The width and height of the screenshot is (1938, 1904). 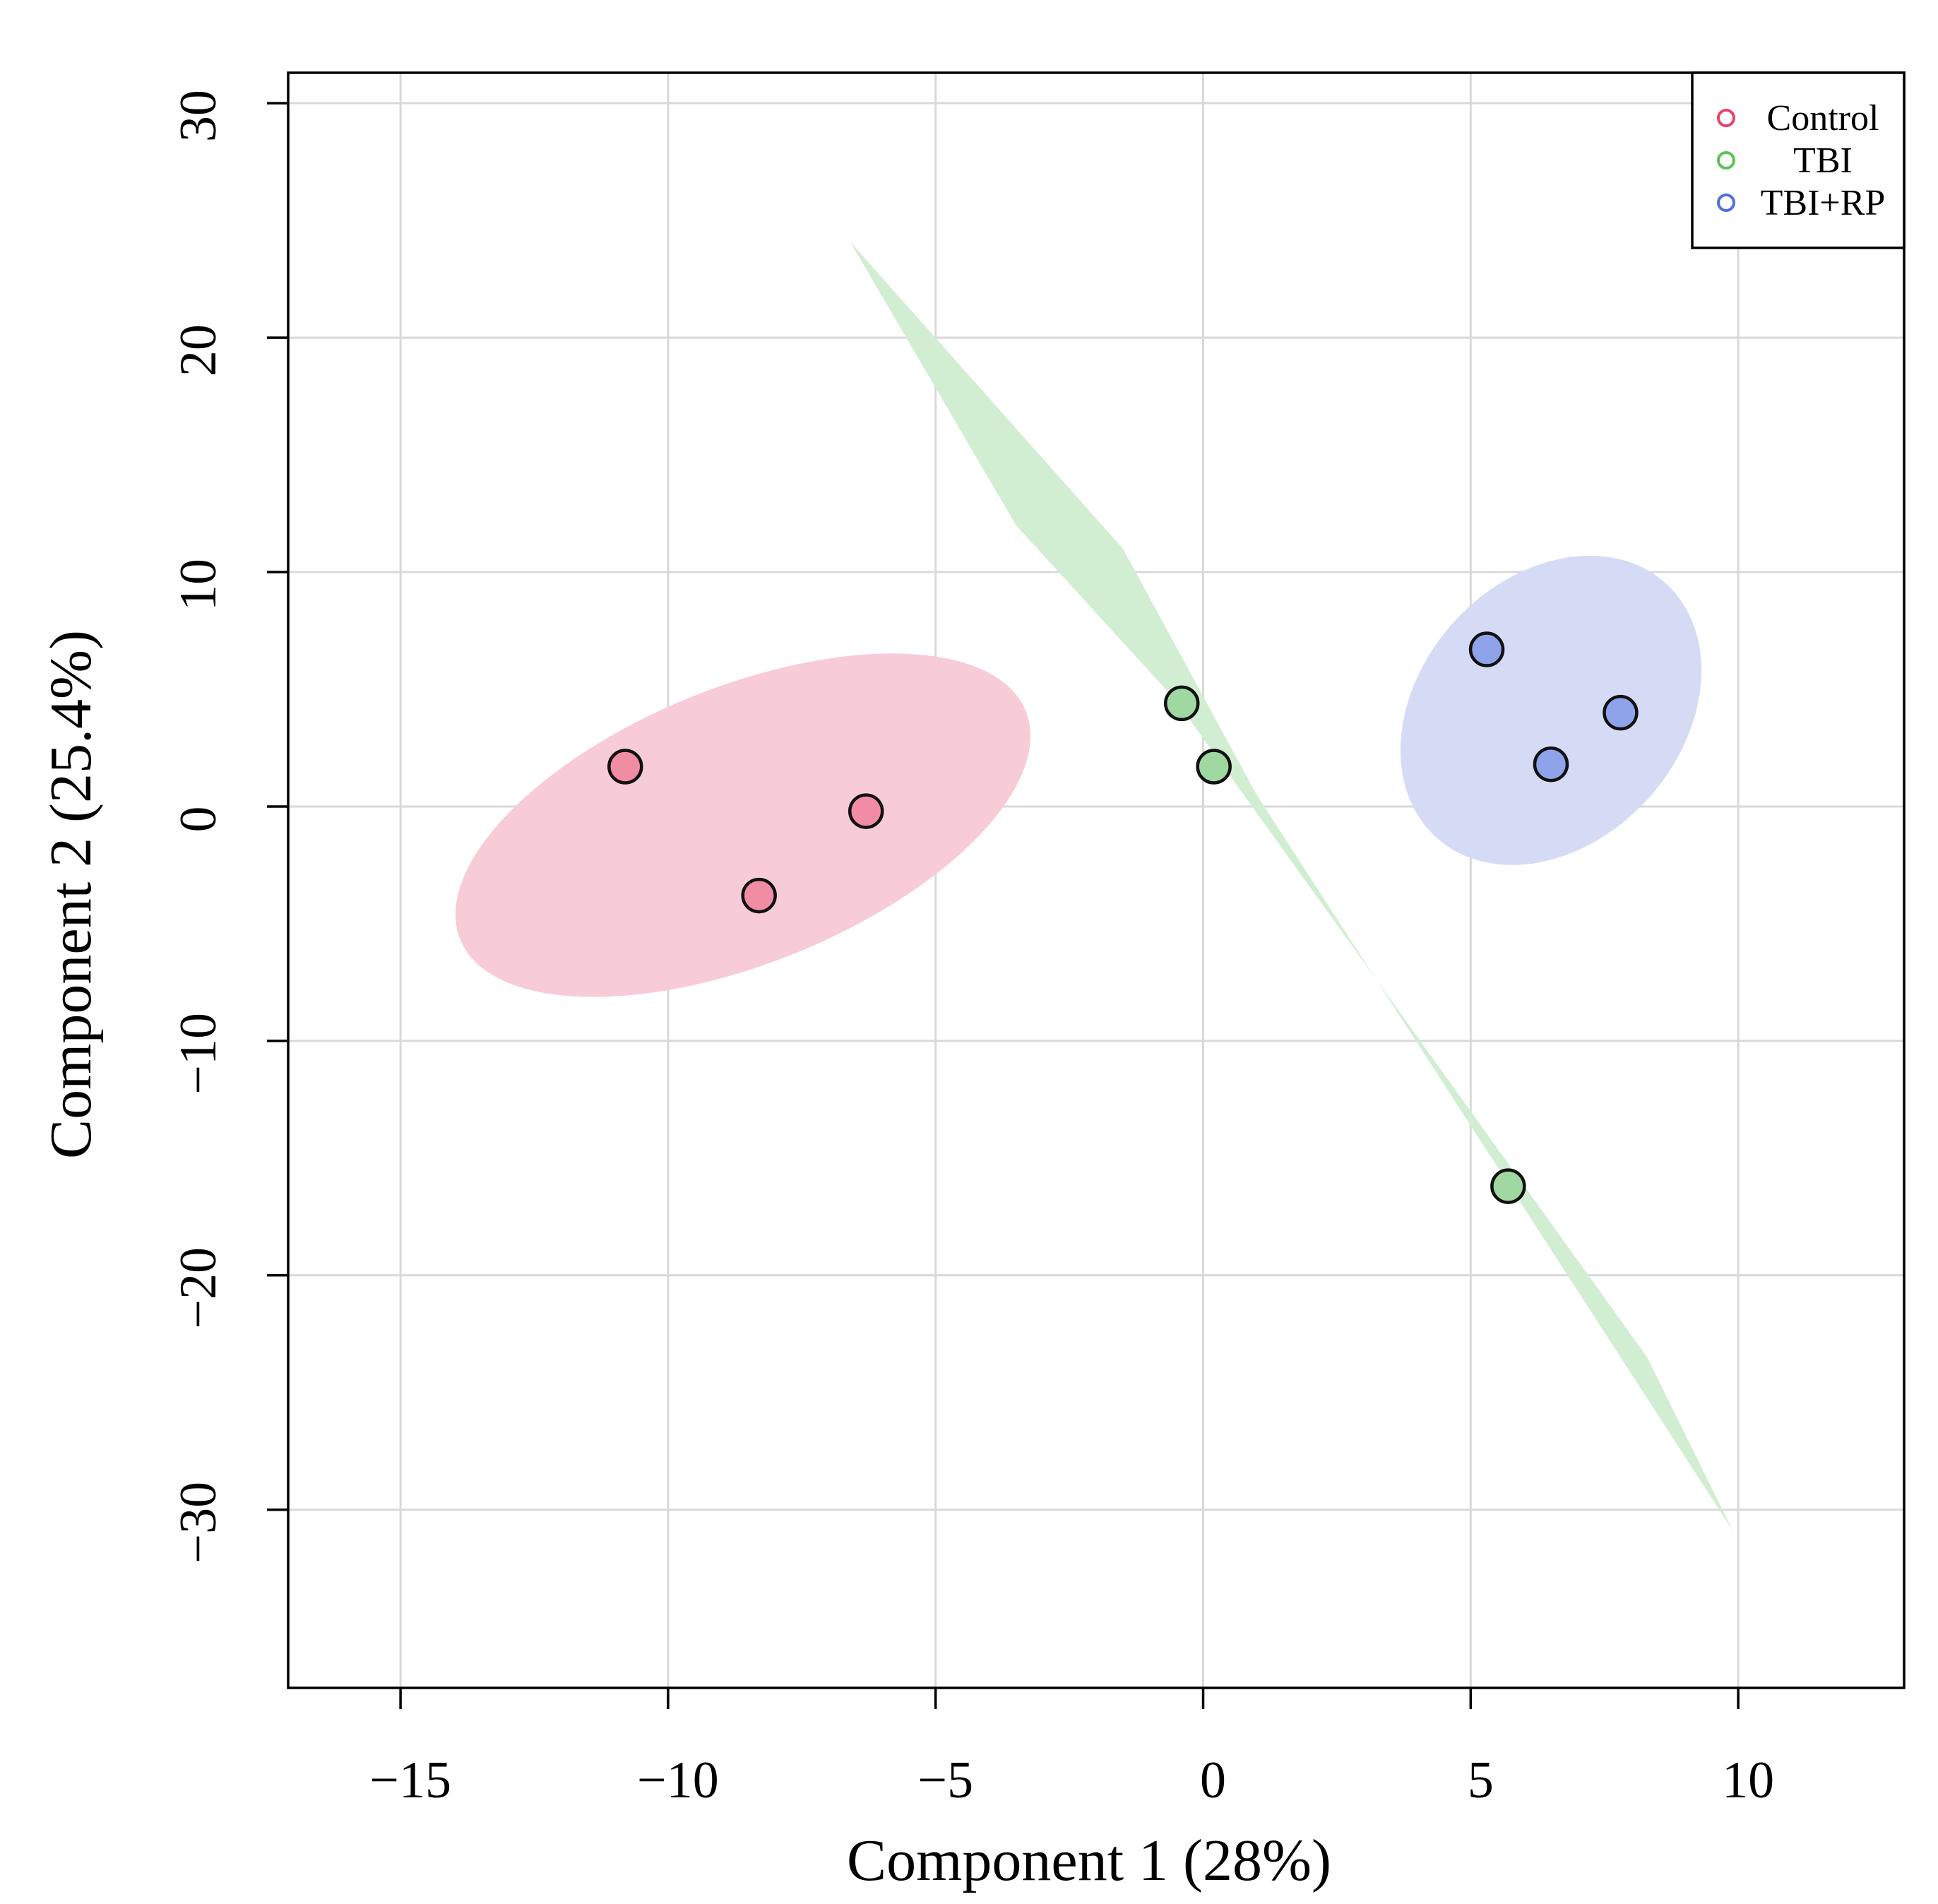 I want to click on control-confidence-ellipse, so click(x=743, y=825).